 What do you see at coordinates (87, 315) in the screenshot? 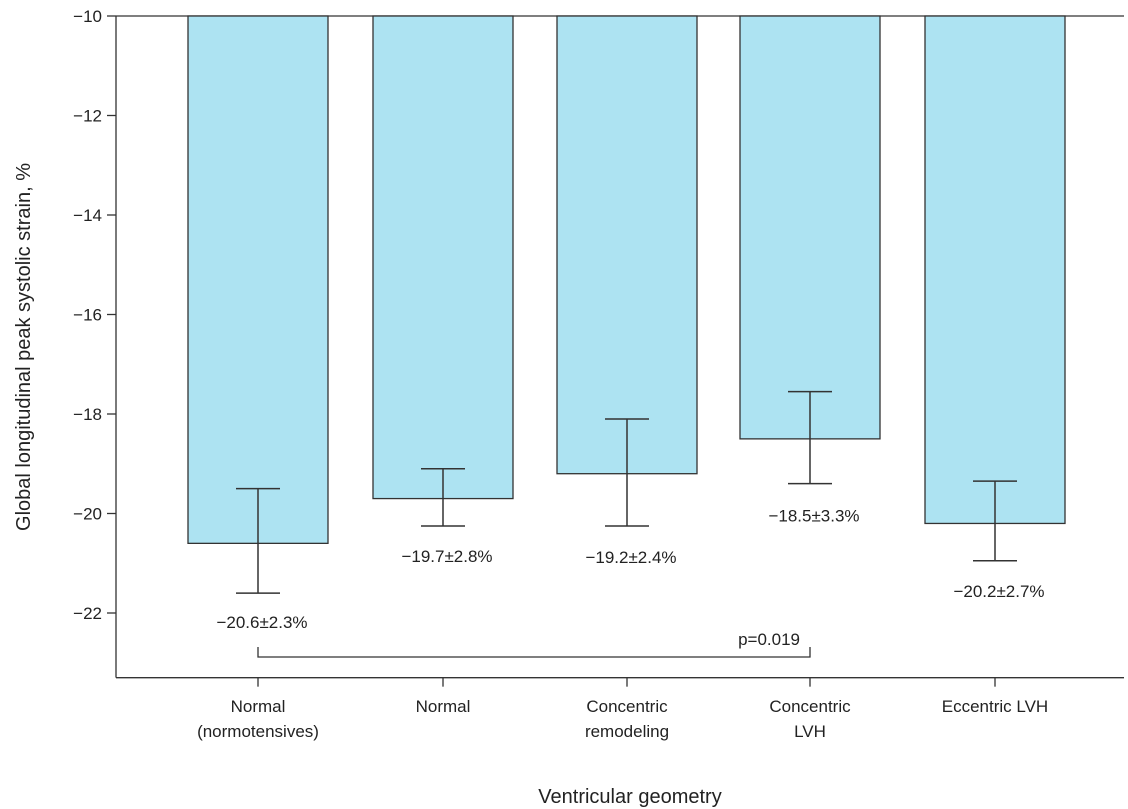
I see `y-tick-label: −16` at bounding box center [87, 315].